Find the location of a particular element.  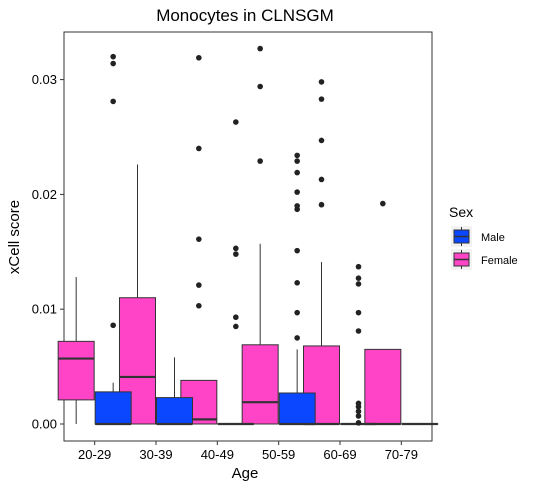

legend-key-male is located at coordinates (461, 236).